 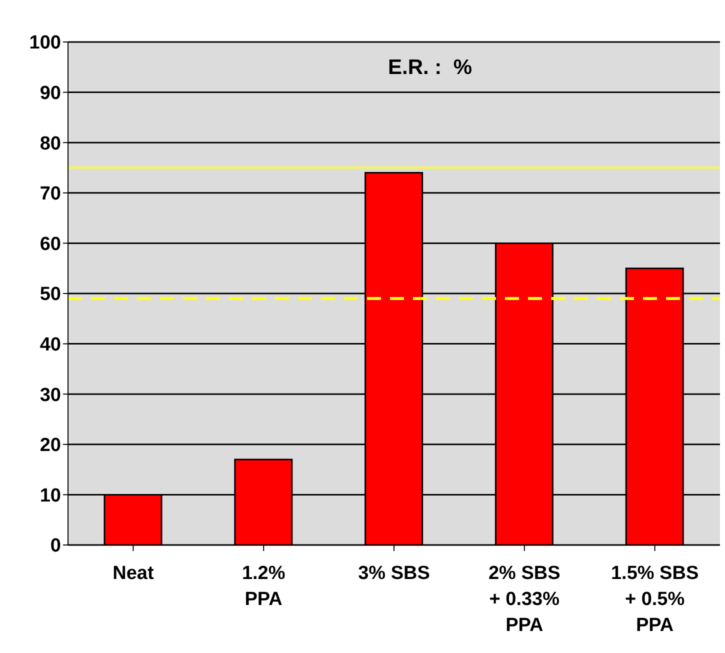 What do you see at coordinates (50, 395) in the screenshot?
I see `y-tick-label: 30` at bounding box center [50, 395].